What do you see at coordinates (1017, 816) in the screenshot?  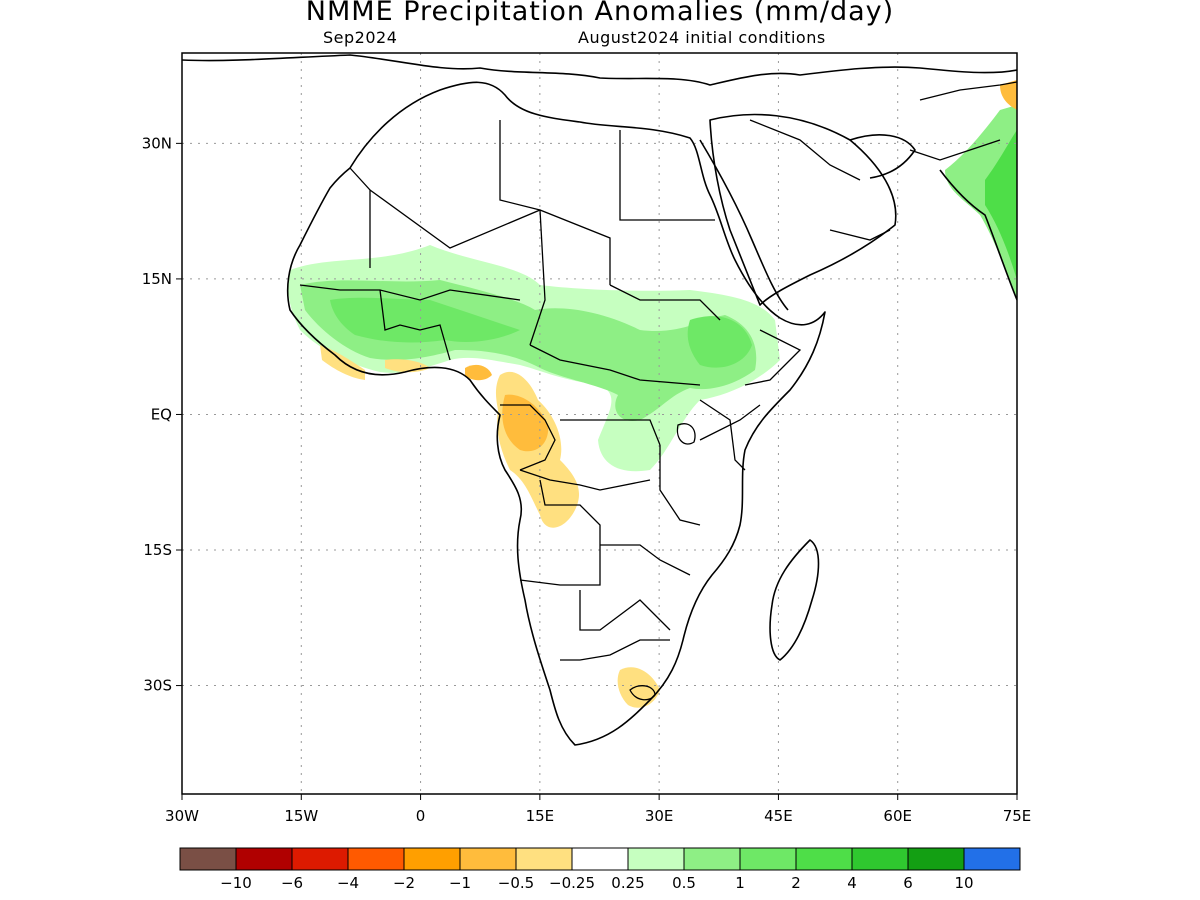 I see `x-tick-label: 75E` at bounding box center [1017, 816].